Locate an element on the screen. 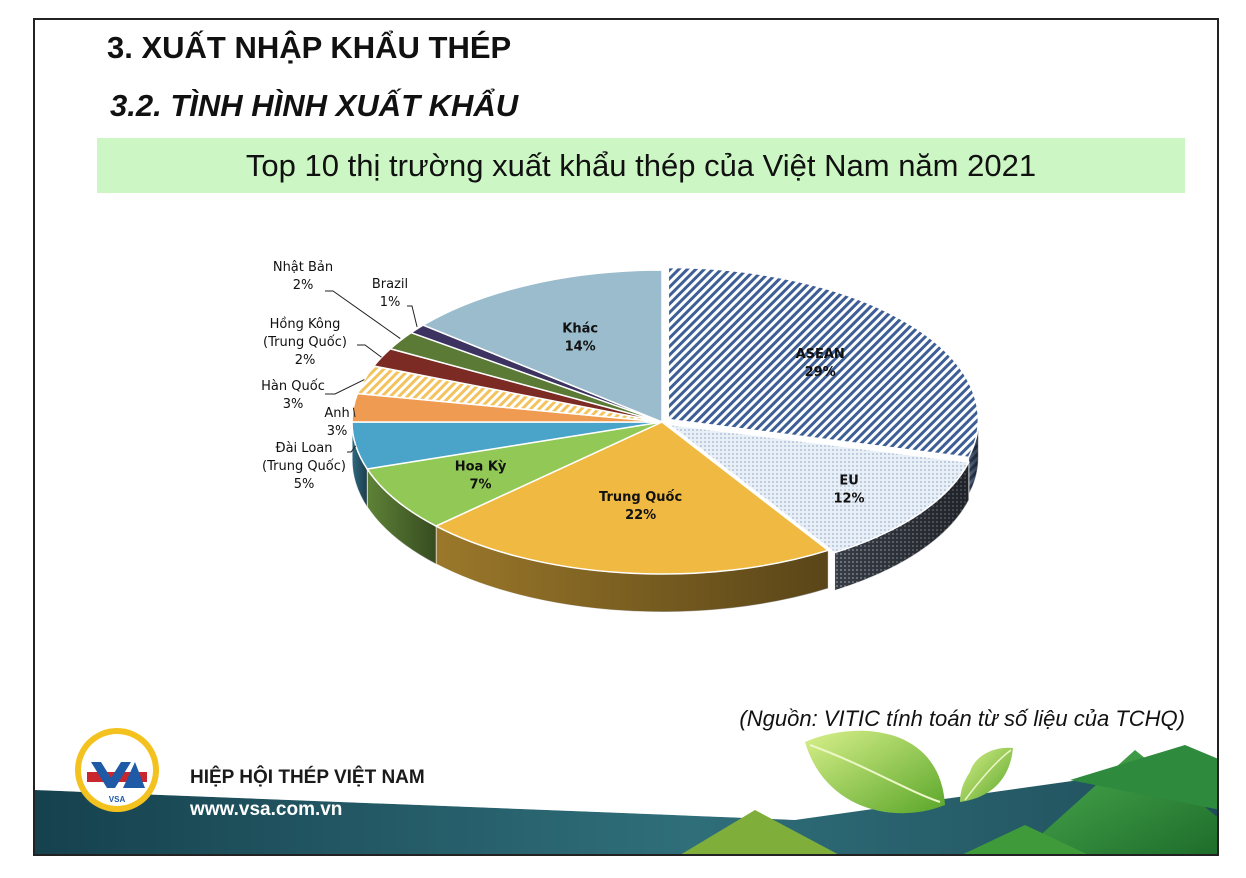  pie-label-anh: Anh 3% is located at coordinates (336, 422).